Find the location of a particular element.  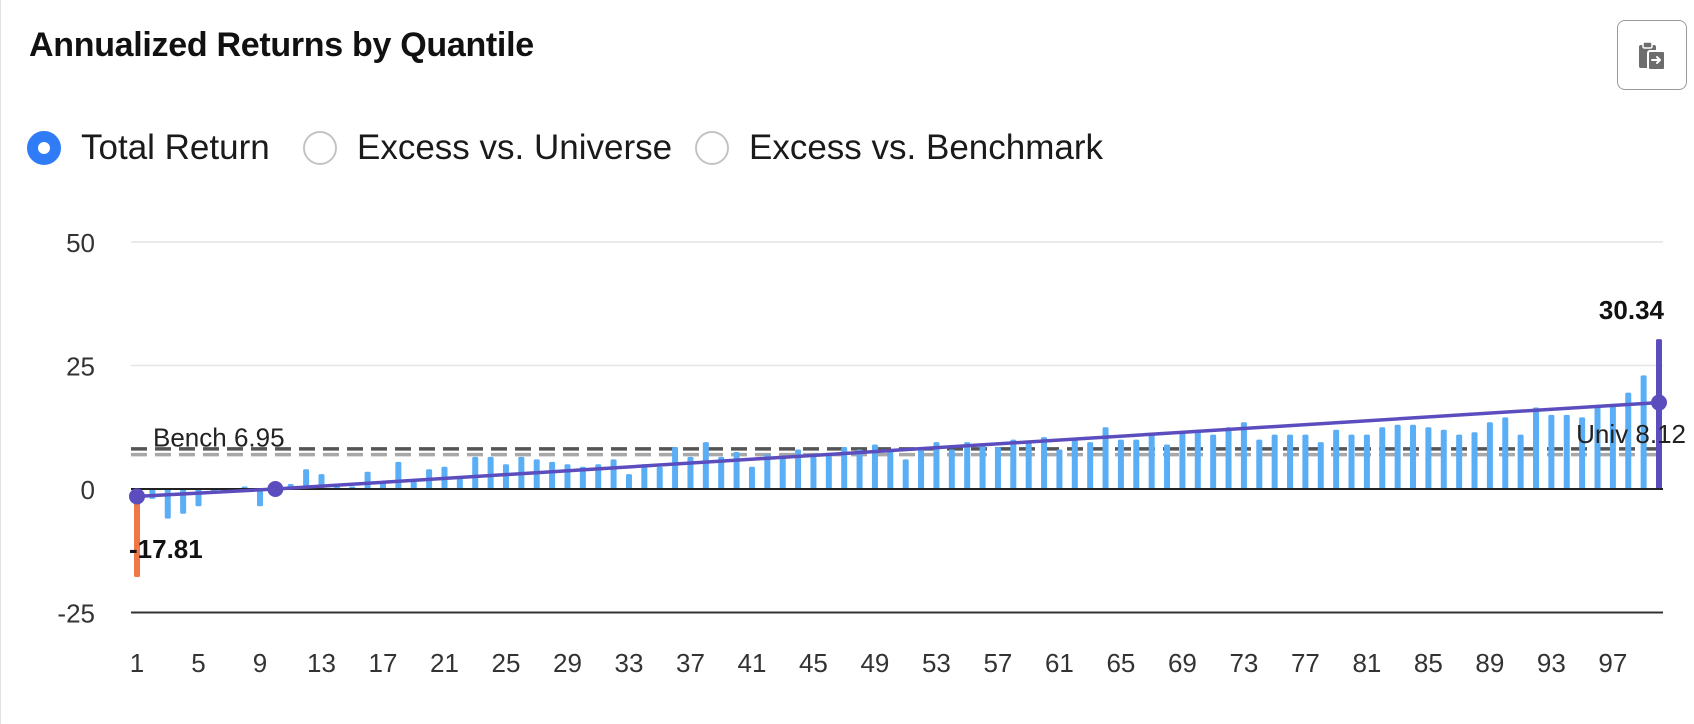

bar-q50 is located at coordinates (890, 469).